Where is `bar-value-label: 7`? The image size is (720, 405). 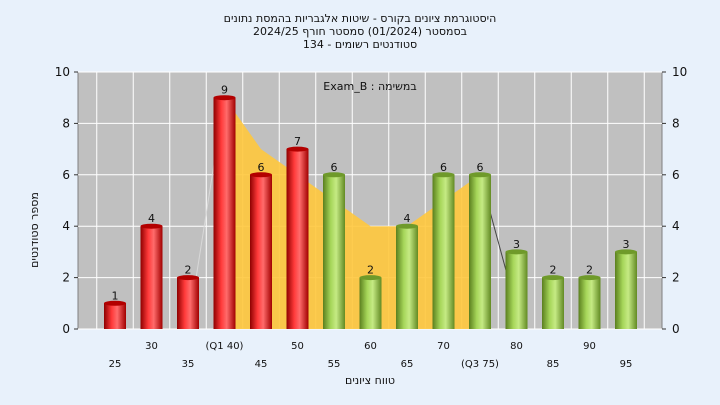 bar-value-label: 7 is located at coordinates (297, 141).